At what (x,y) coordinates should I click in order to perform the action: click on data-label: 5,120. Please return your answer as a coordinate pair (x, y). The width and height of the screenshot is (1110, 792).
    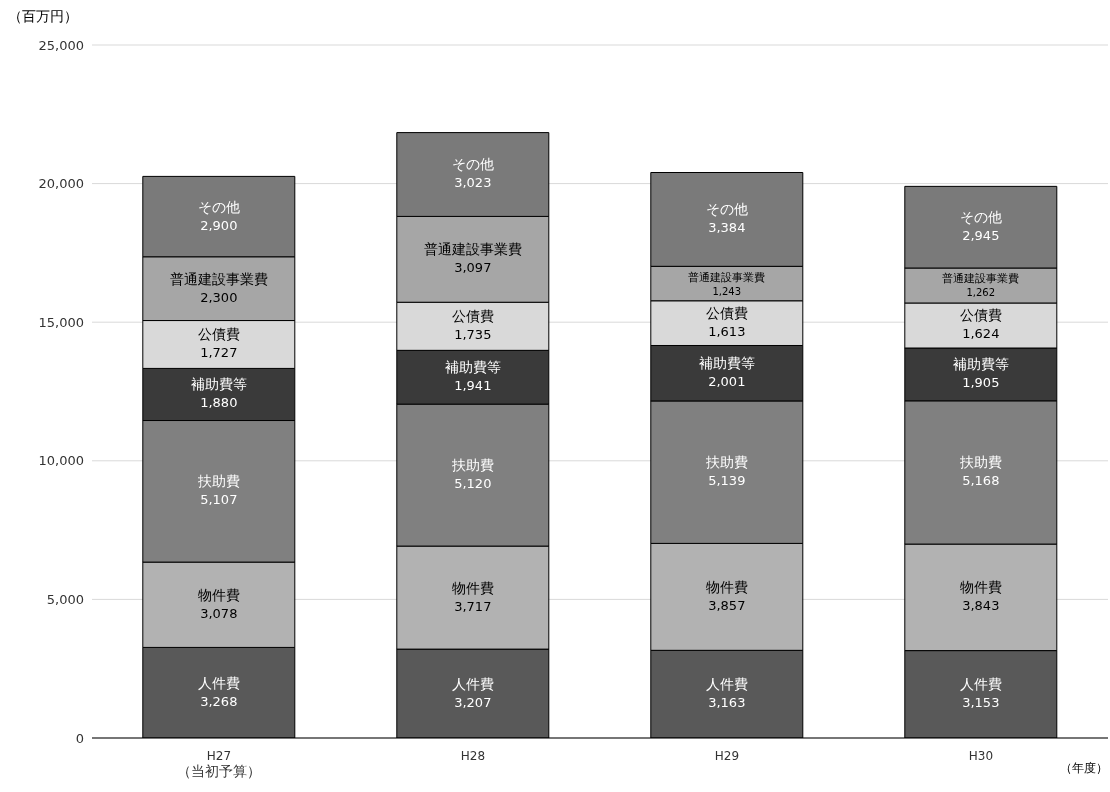
    Looking at the image, I should click on (473, 484).